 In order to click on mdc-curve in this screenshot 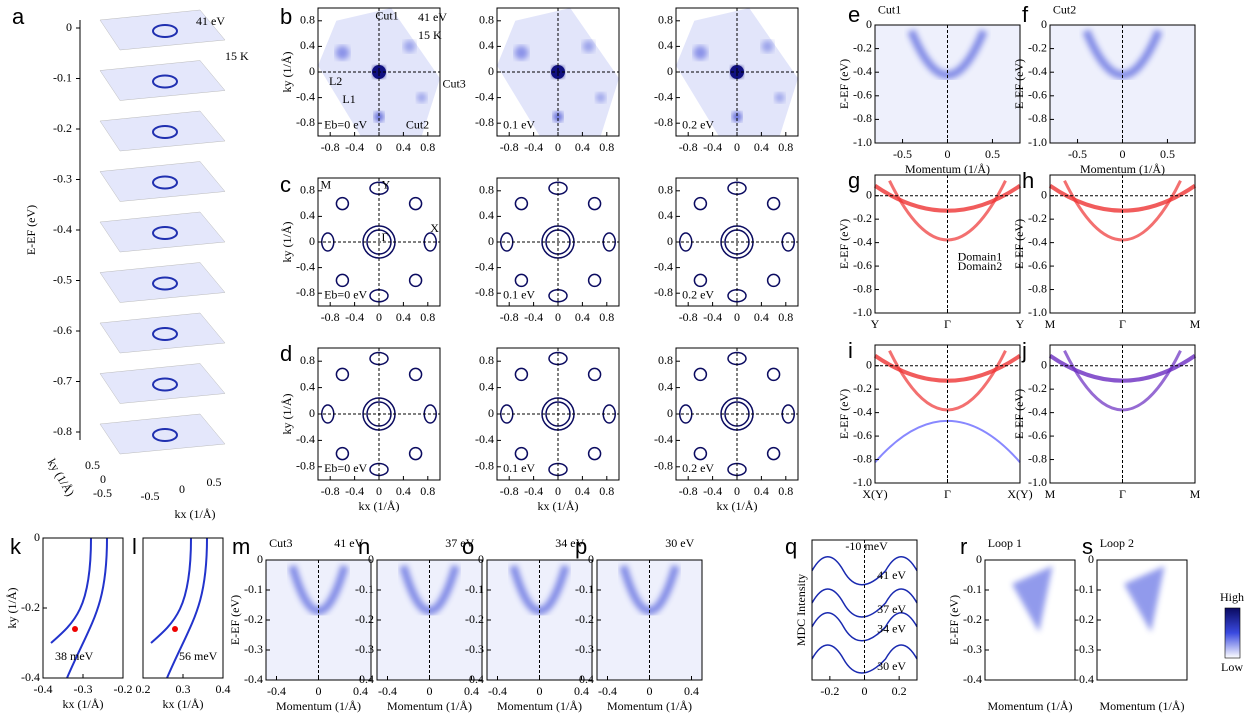, I will do `click(864, 603)`.